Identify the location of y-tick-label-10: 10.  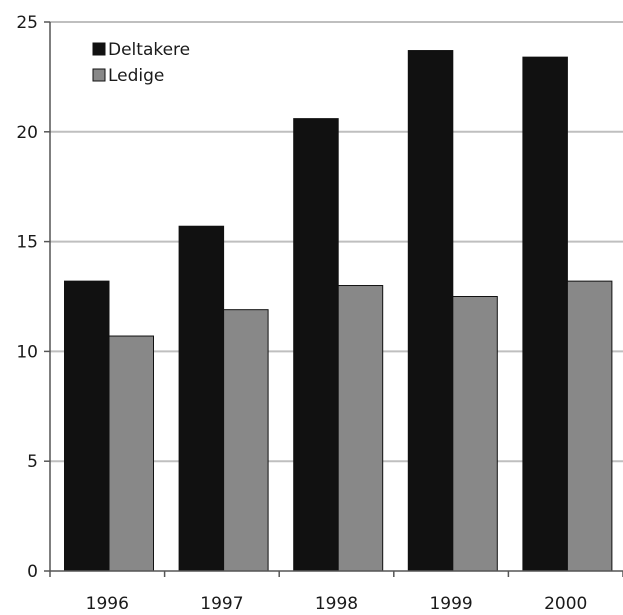
(27, 352).